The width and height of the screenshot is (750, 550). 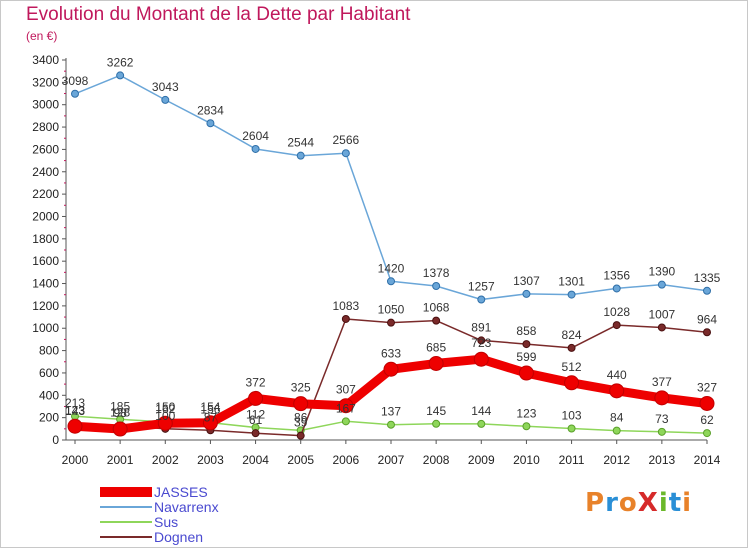 I want to click on y-tick-label: 0, so click(x=55, y=440).